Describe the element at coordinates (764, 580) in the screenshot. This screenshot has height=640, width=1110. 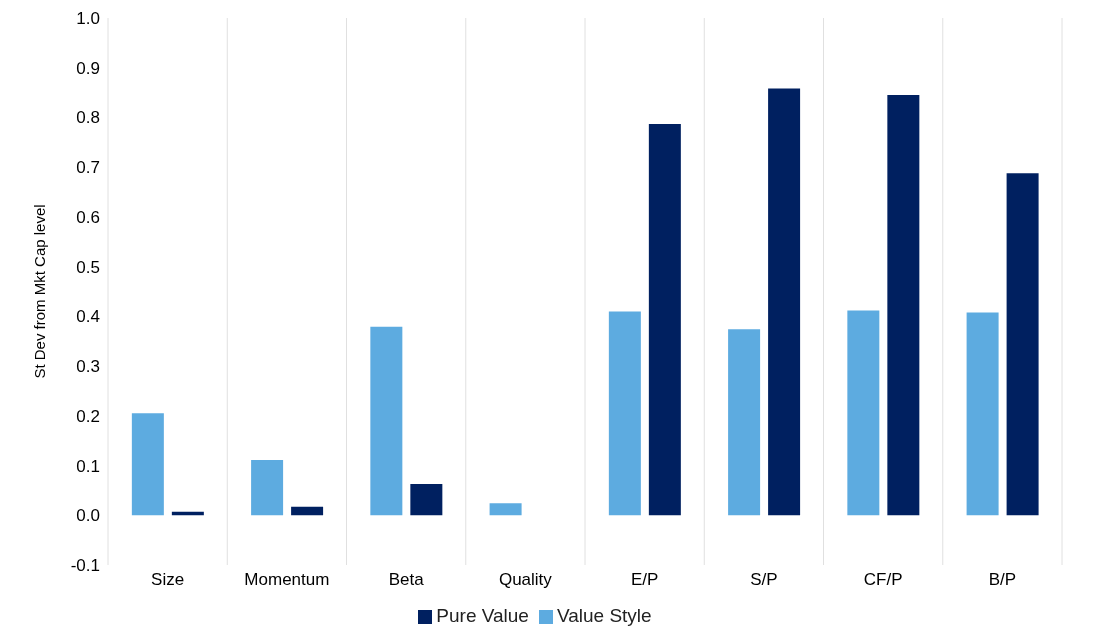
I see `x-tick-label: S/P` at that location.